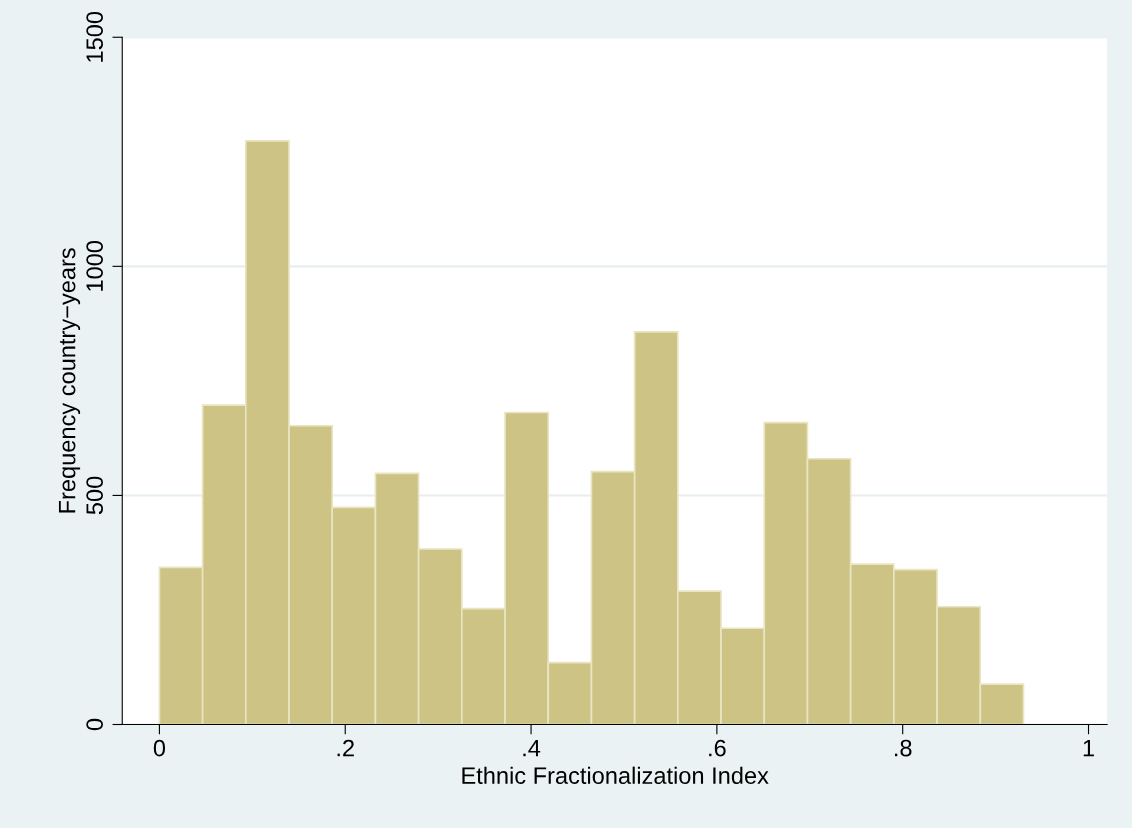  Describe the element at coordinates (95, 36) in the screenshot. I see `y-tick-label: 1500` at that location.